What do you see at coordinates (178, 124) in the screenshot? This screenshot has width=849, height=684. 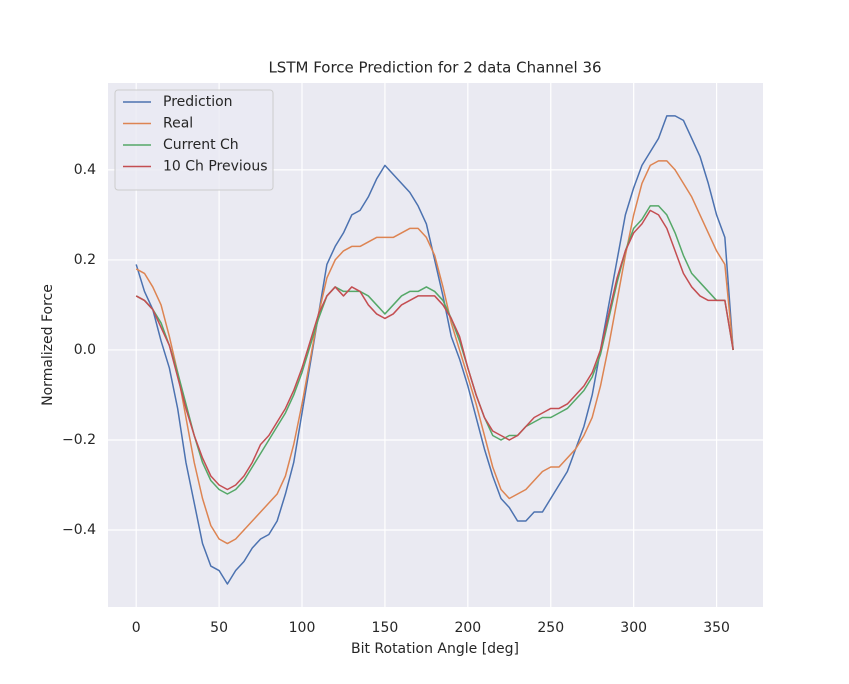 I see `legend-label: Real` at bounding box center [178, 124].